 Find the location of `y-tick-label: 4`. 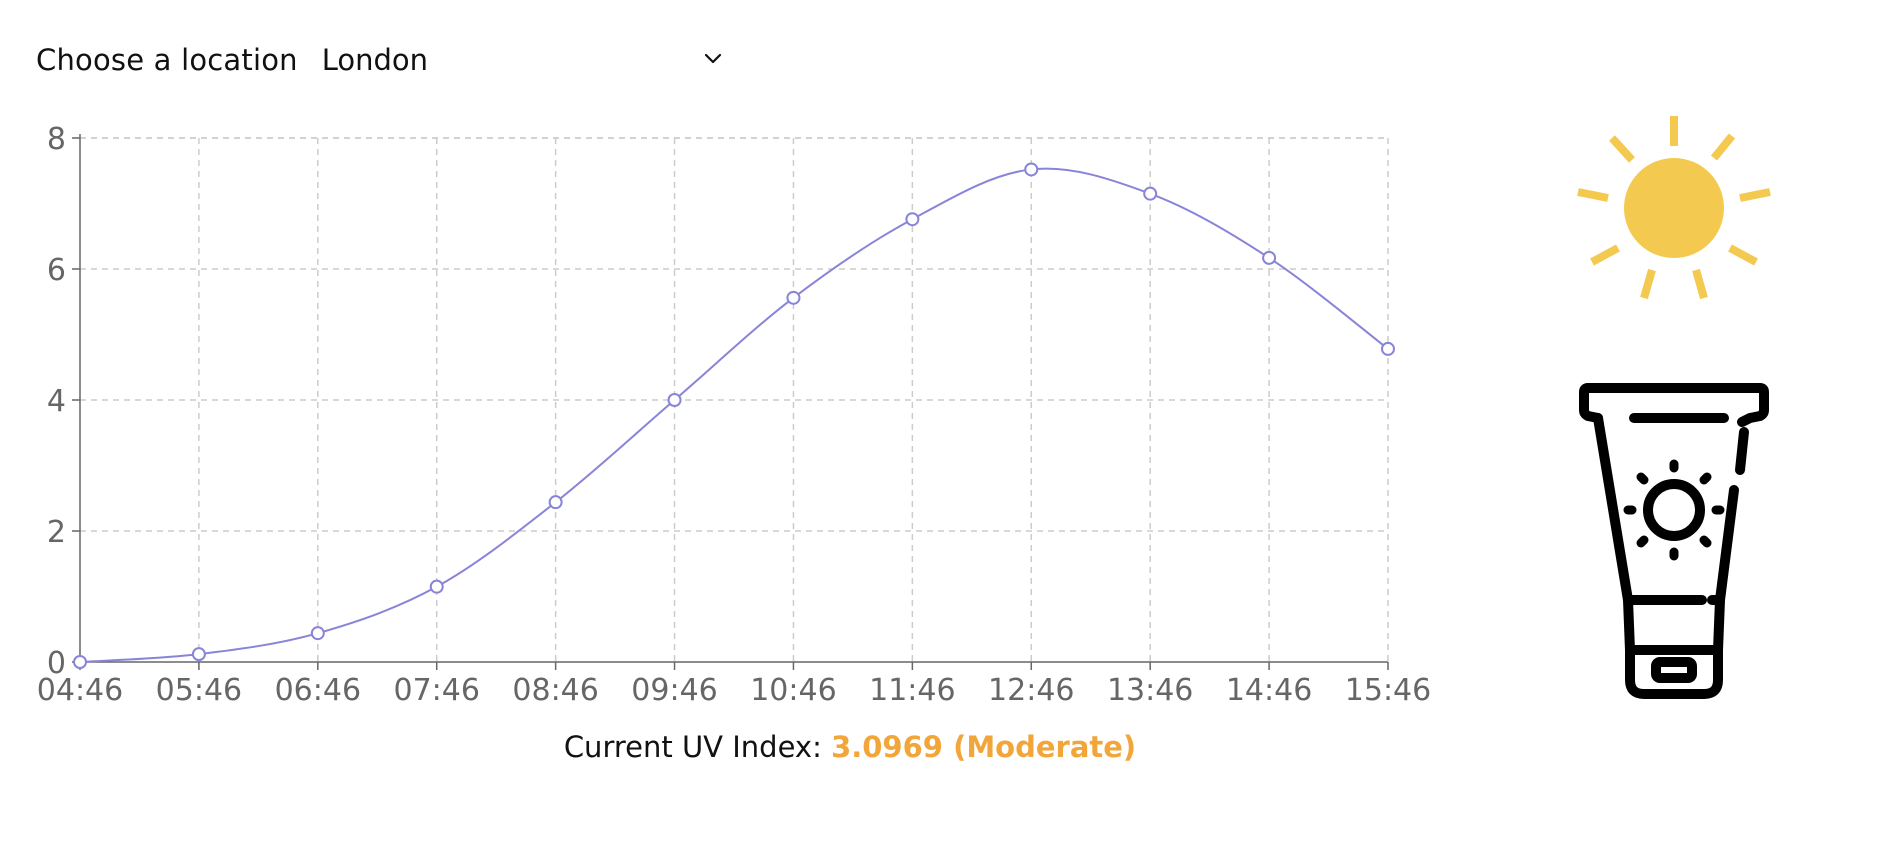

y-tick-label: 4 is located at coordinates (56, 401).